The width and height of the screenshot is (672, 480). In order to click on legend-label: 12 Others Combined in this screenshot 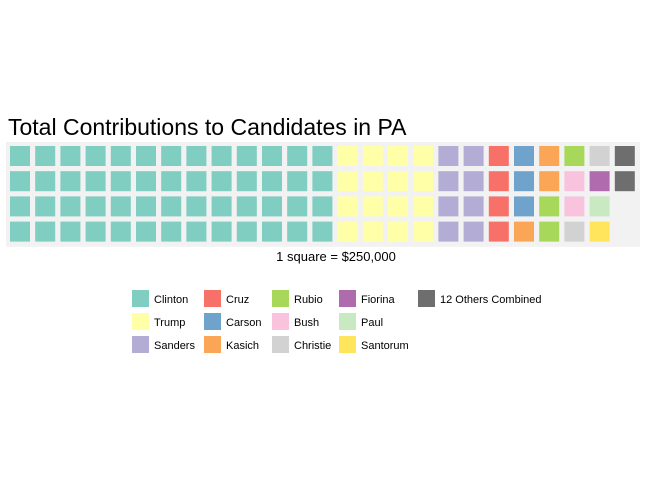, I will do `click(491, 300)`.